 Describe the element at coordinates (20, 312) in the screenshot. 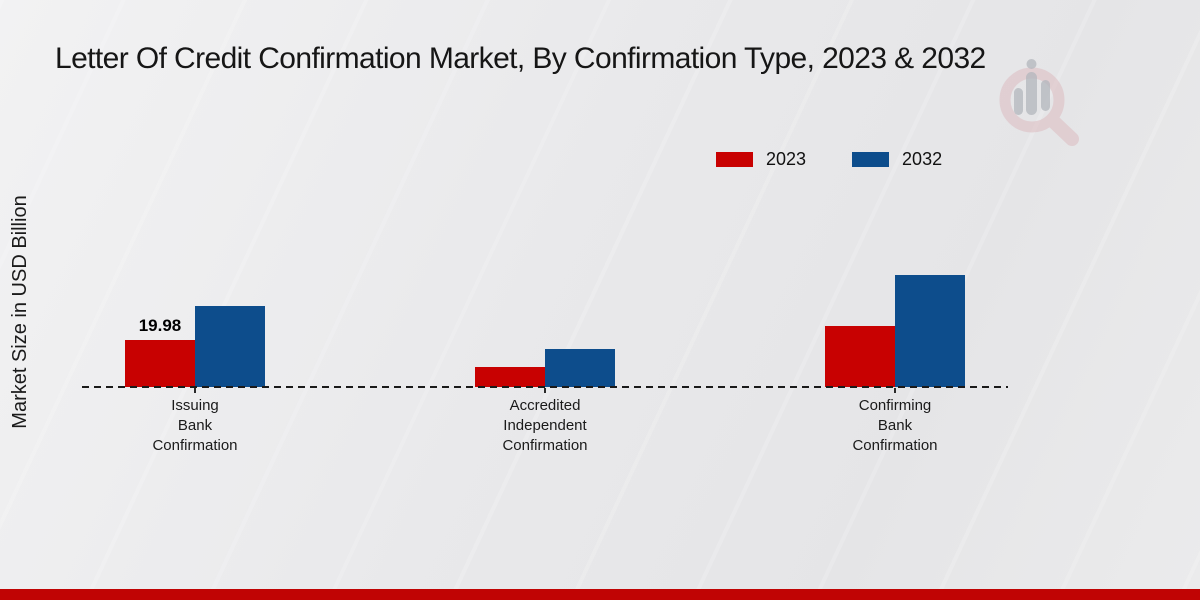

I see `y-axis-label: Market Size in USD Billion` at that location.